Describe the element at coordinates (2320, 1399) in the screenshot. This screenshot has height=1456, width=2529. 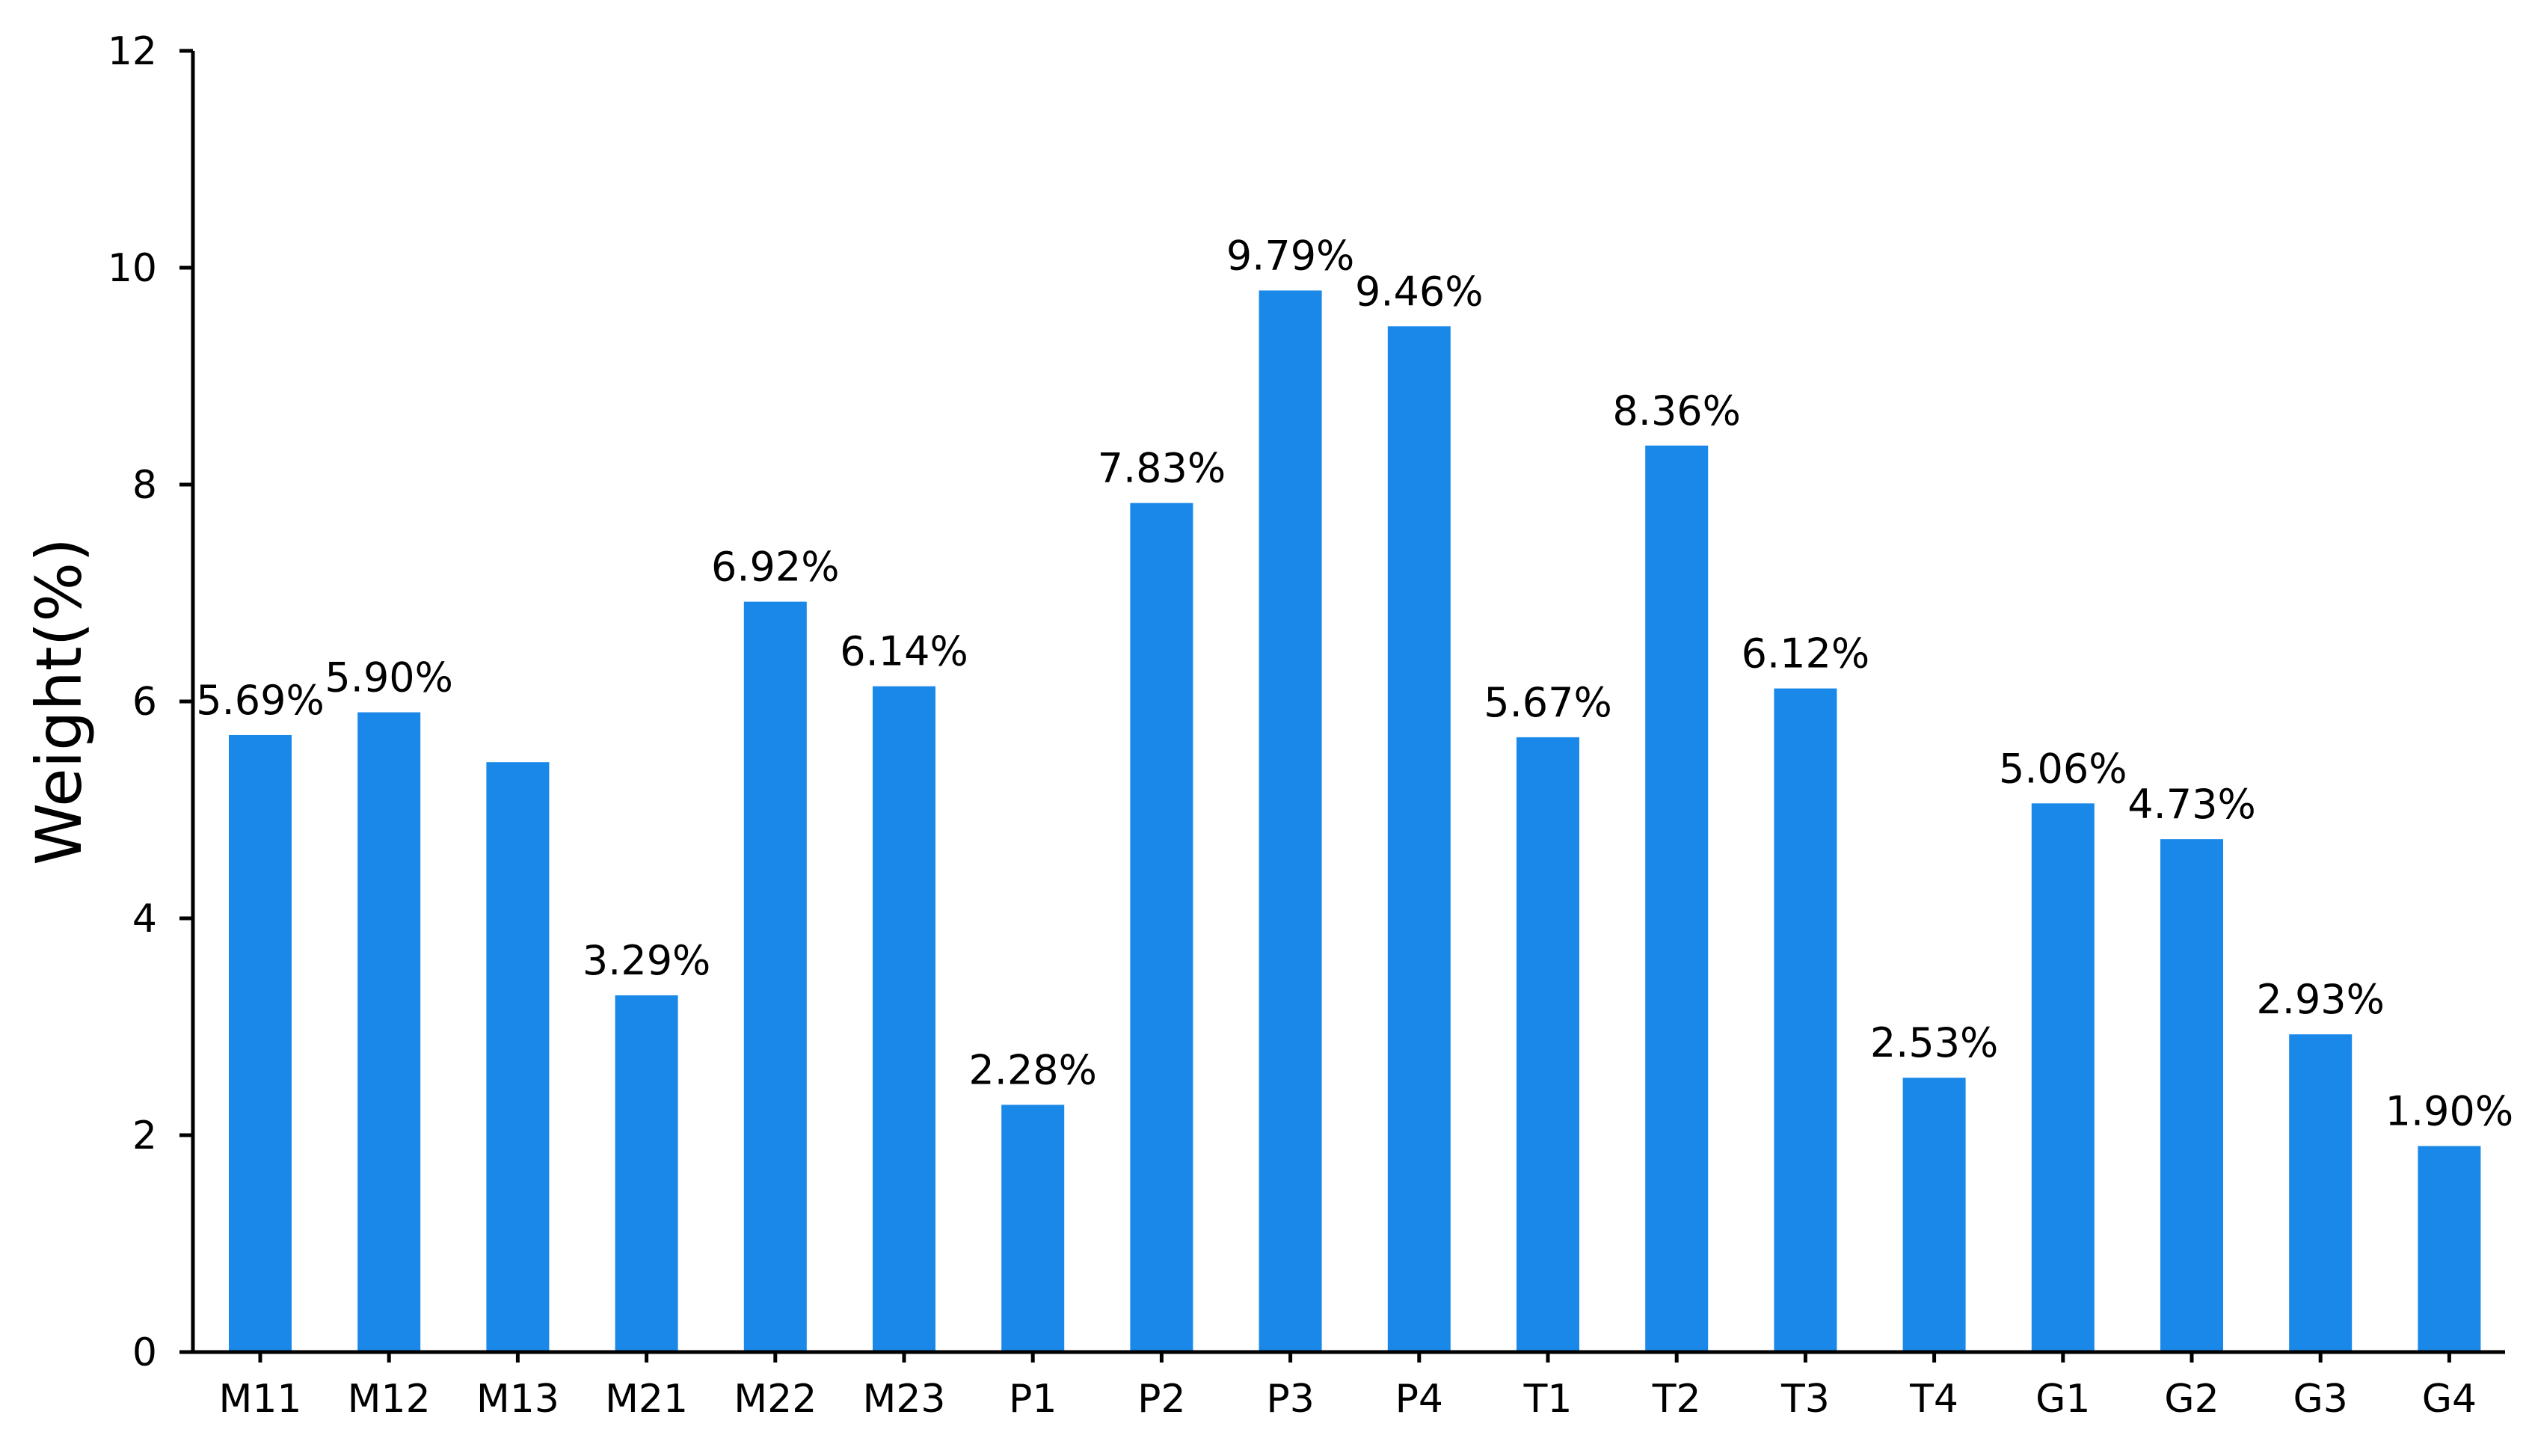
I see `x-tick-label: G3` at that location.